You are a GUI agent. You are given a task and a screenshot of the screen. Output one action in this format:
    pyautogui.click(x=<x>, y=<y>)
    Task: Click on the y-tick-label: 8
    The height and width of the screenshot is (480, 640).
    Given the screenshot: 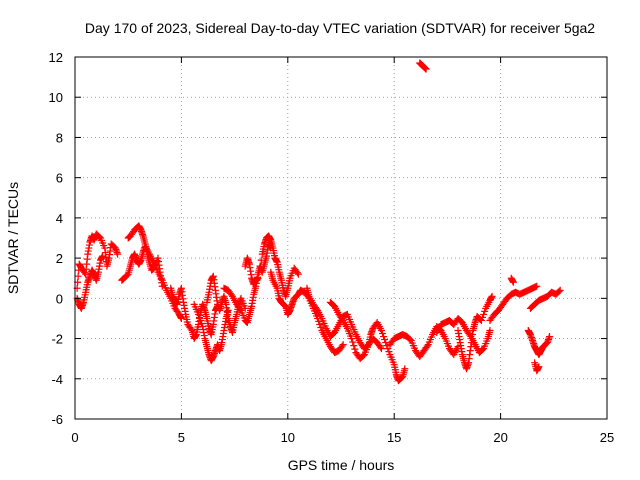 What is the action you would take?
    pyautogui.click(x=59, y=137)
    